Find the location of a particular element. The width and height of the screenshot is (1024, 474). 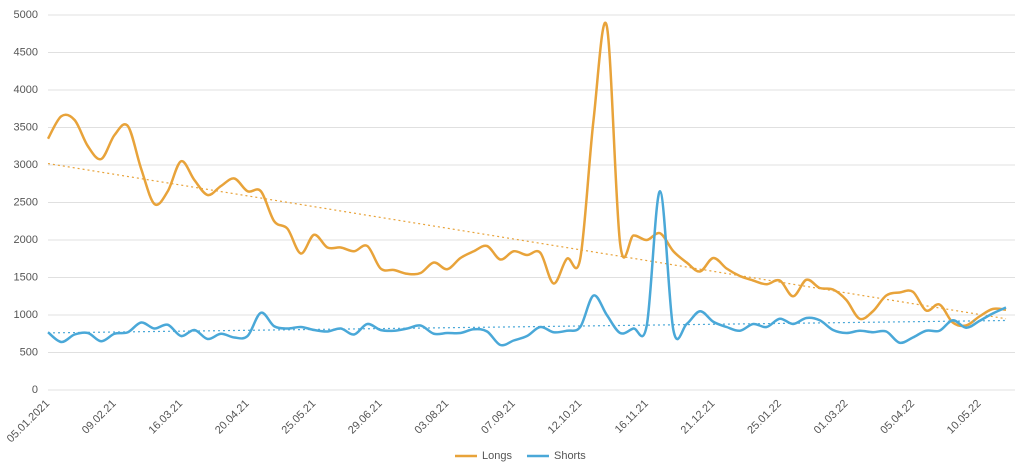

x-tick-label: 25.05.21 is located at coordinates (299, 417).